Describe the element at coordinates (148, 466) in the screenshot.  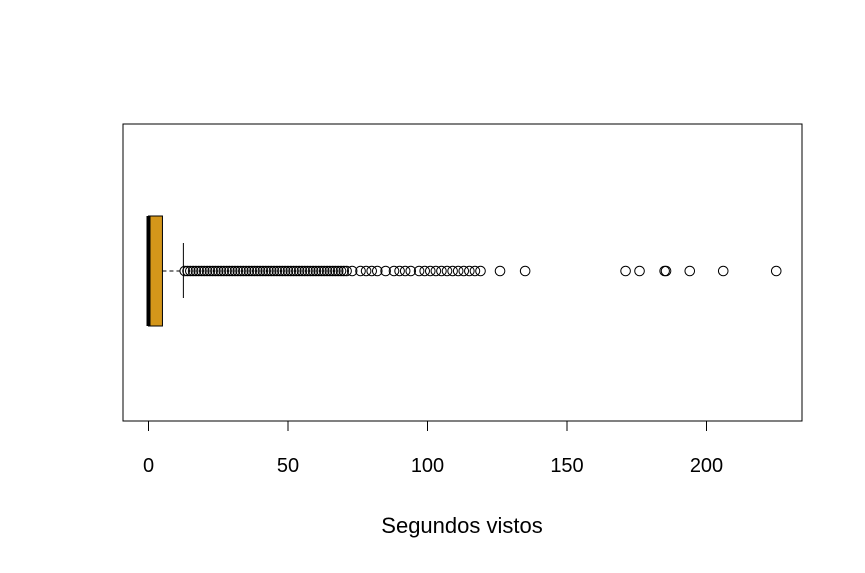
I see `x-tick-label: 0` at that location.